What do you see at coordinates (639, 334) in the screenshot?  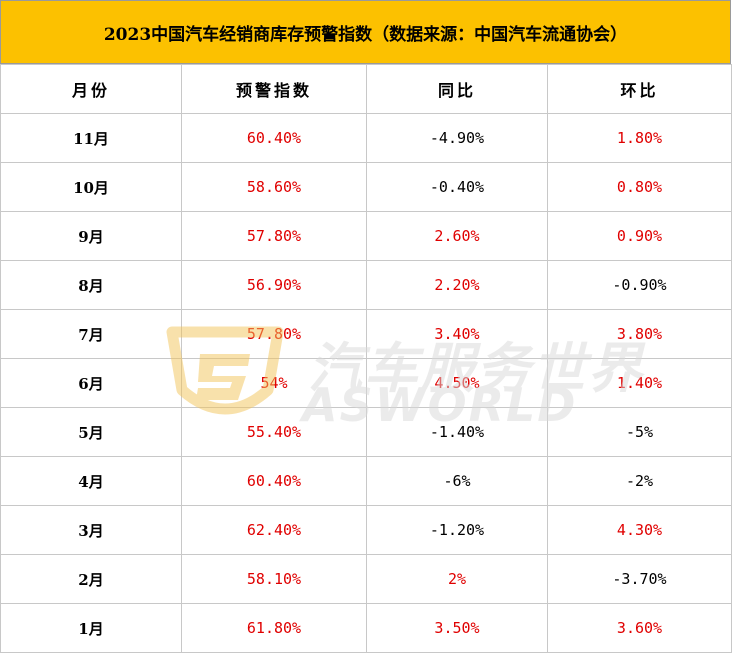 I see `cell-mom: 3.80%` at bounding box center [639, 334].